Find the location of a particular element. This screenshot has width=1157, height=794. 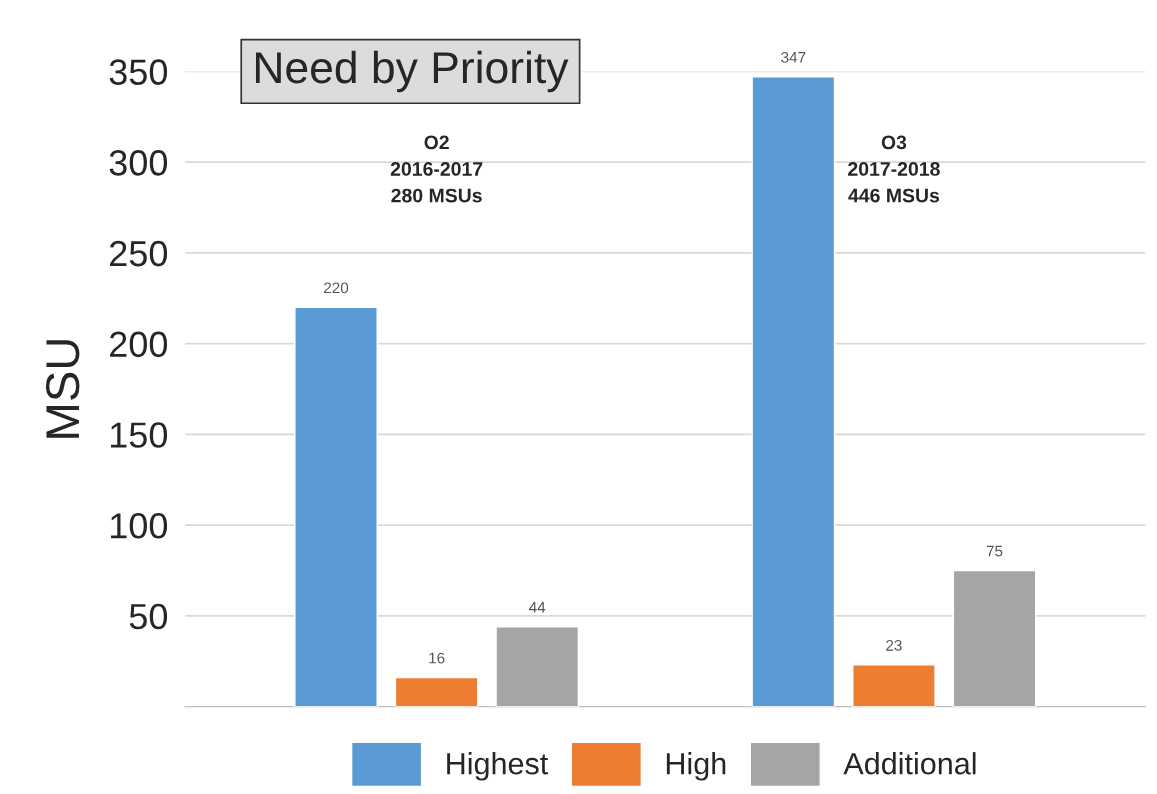

data-label: 23 is located at coordinates (894, 645).